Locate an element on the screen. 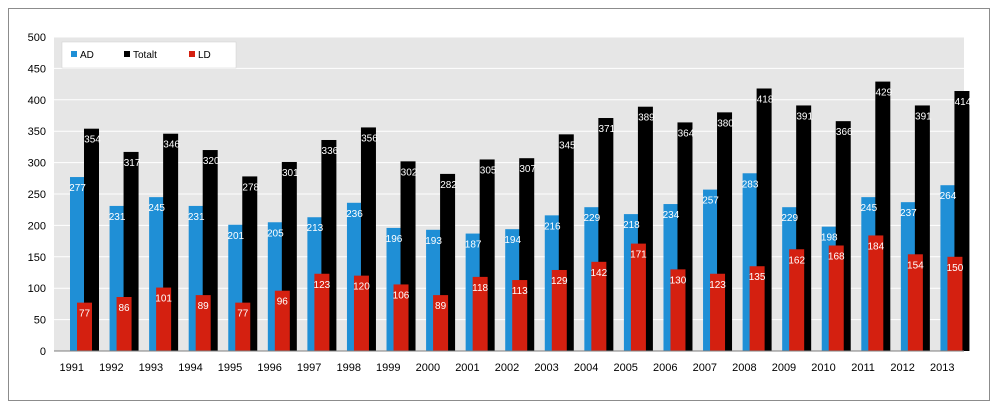 The height and width of the screenshot is (411, 1000). data-label-totalt: 346 is located at coordinates (171, 145).